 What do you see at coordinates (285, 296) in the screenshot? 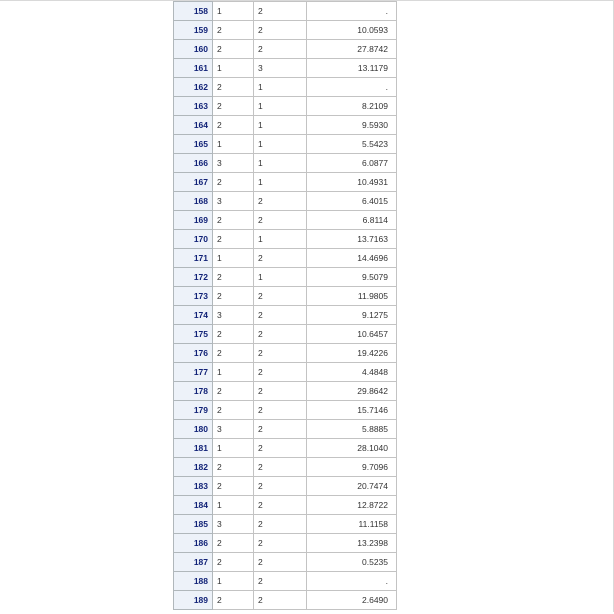
I see `table-row: 173 2 2 11.9805` at bounding box center [285, 296].